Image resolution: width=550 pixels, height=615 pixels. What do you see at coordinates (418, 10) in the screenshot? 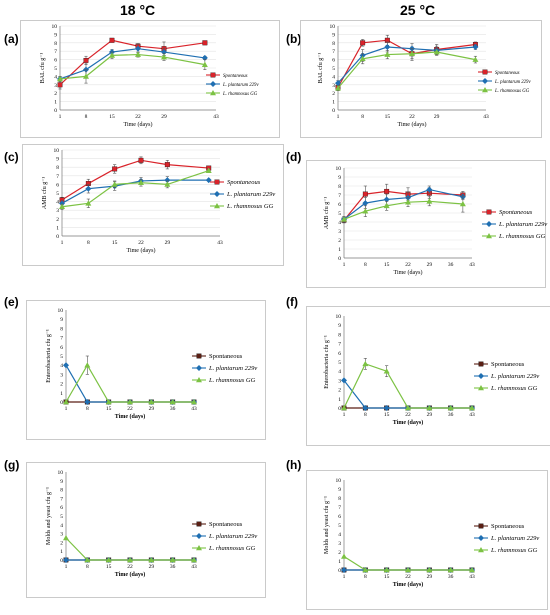
I see `column-header-25c: 25 °C` at bounding box center [418, 10].